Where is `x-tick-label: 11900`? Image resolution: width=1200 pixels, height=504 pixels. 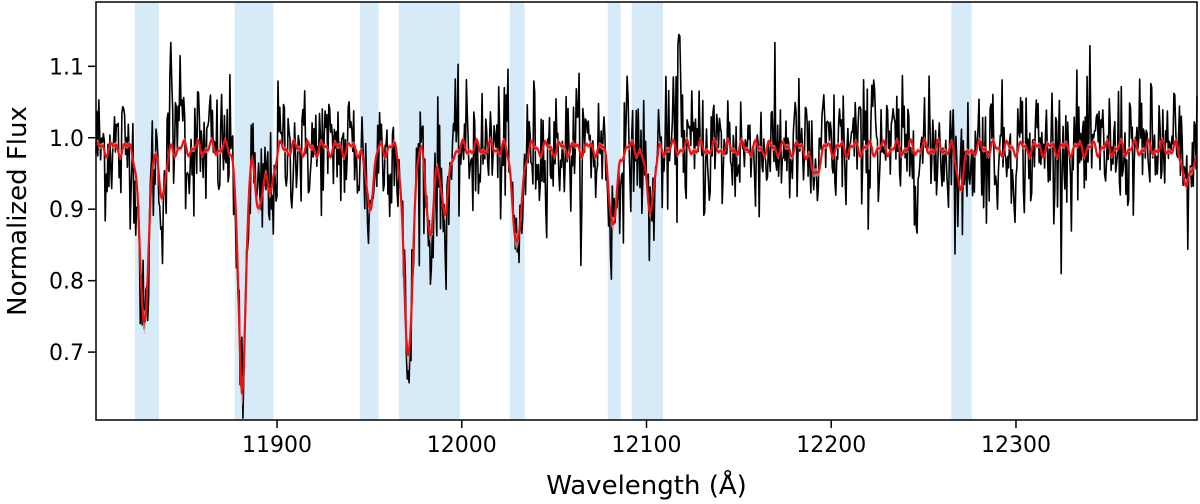 x-tick-label: 11900 is located at coordinates (277, 445).